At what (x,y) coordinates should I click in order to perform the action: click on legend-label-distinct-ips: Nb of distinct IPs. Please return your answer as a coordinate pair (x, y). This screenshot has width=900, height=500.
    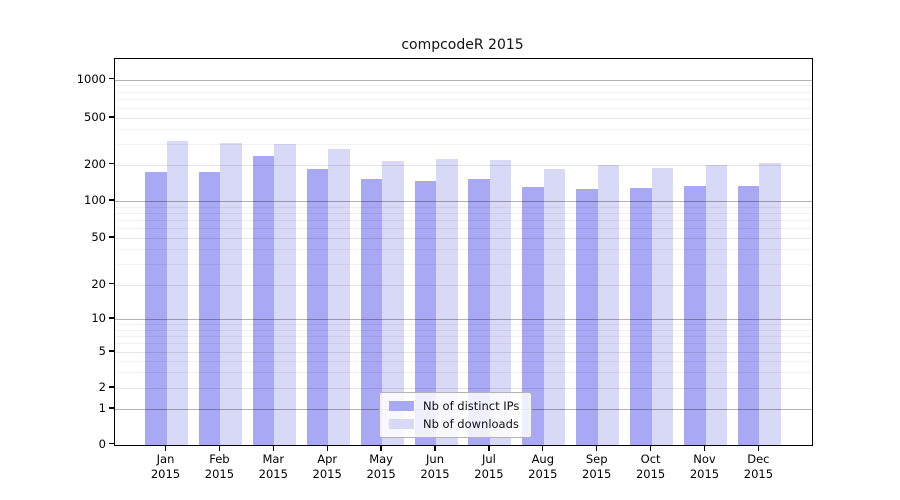
    Looking at the image, I should click on (471, 406).